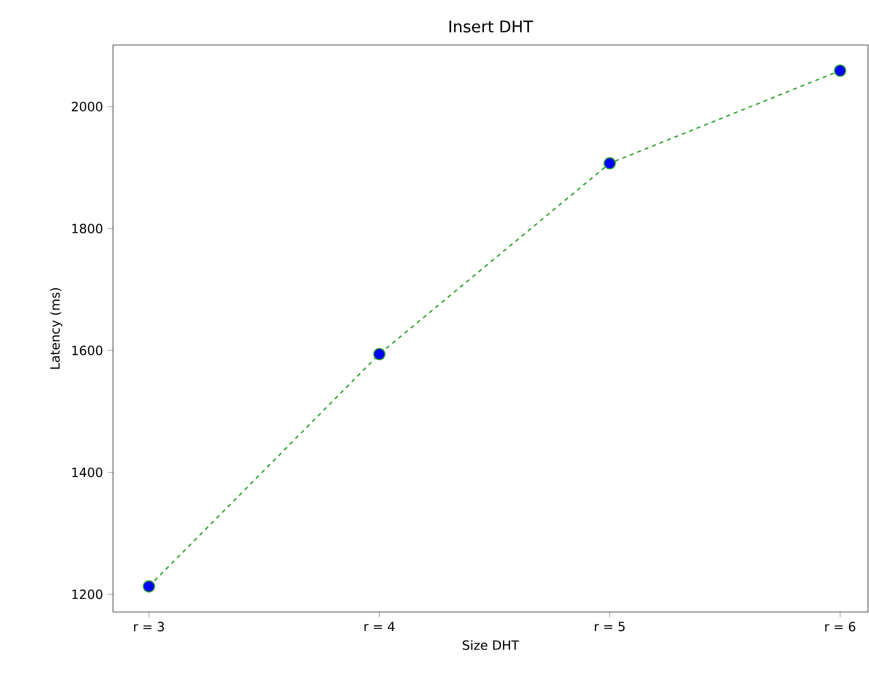  Describe the element at coordinates (149, 627) in the screenshot. I see `x-tick-label: r = 3` at that location.